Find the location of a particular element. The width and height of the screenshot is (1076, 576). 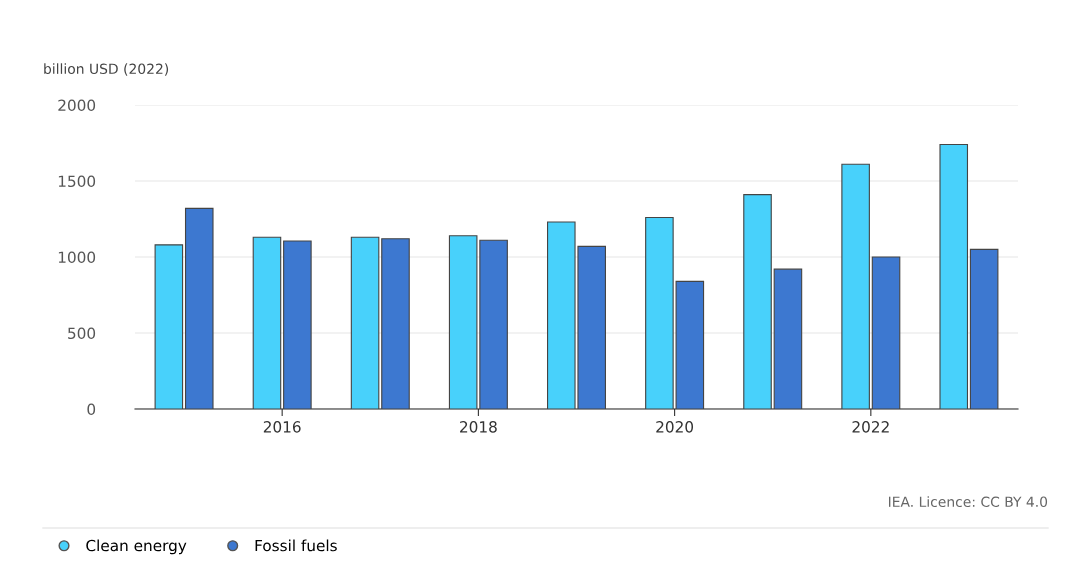

y-axis-title: billion USD (2022) is located at coordinates (106, 69).